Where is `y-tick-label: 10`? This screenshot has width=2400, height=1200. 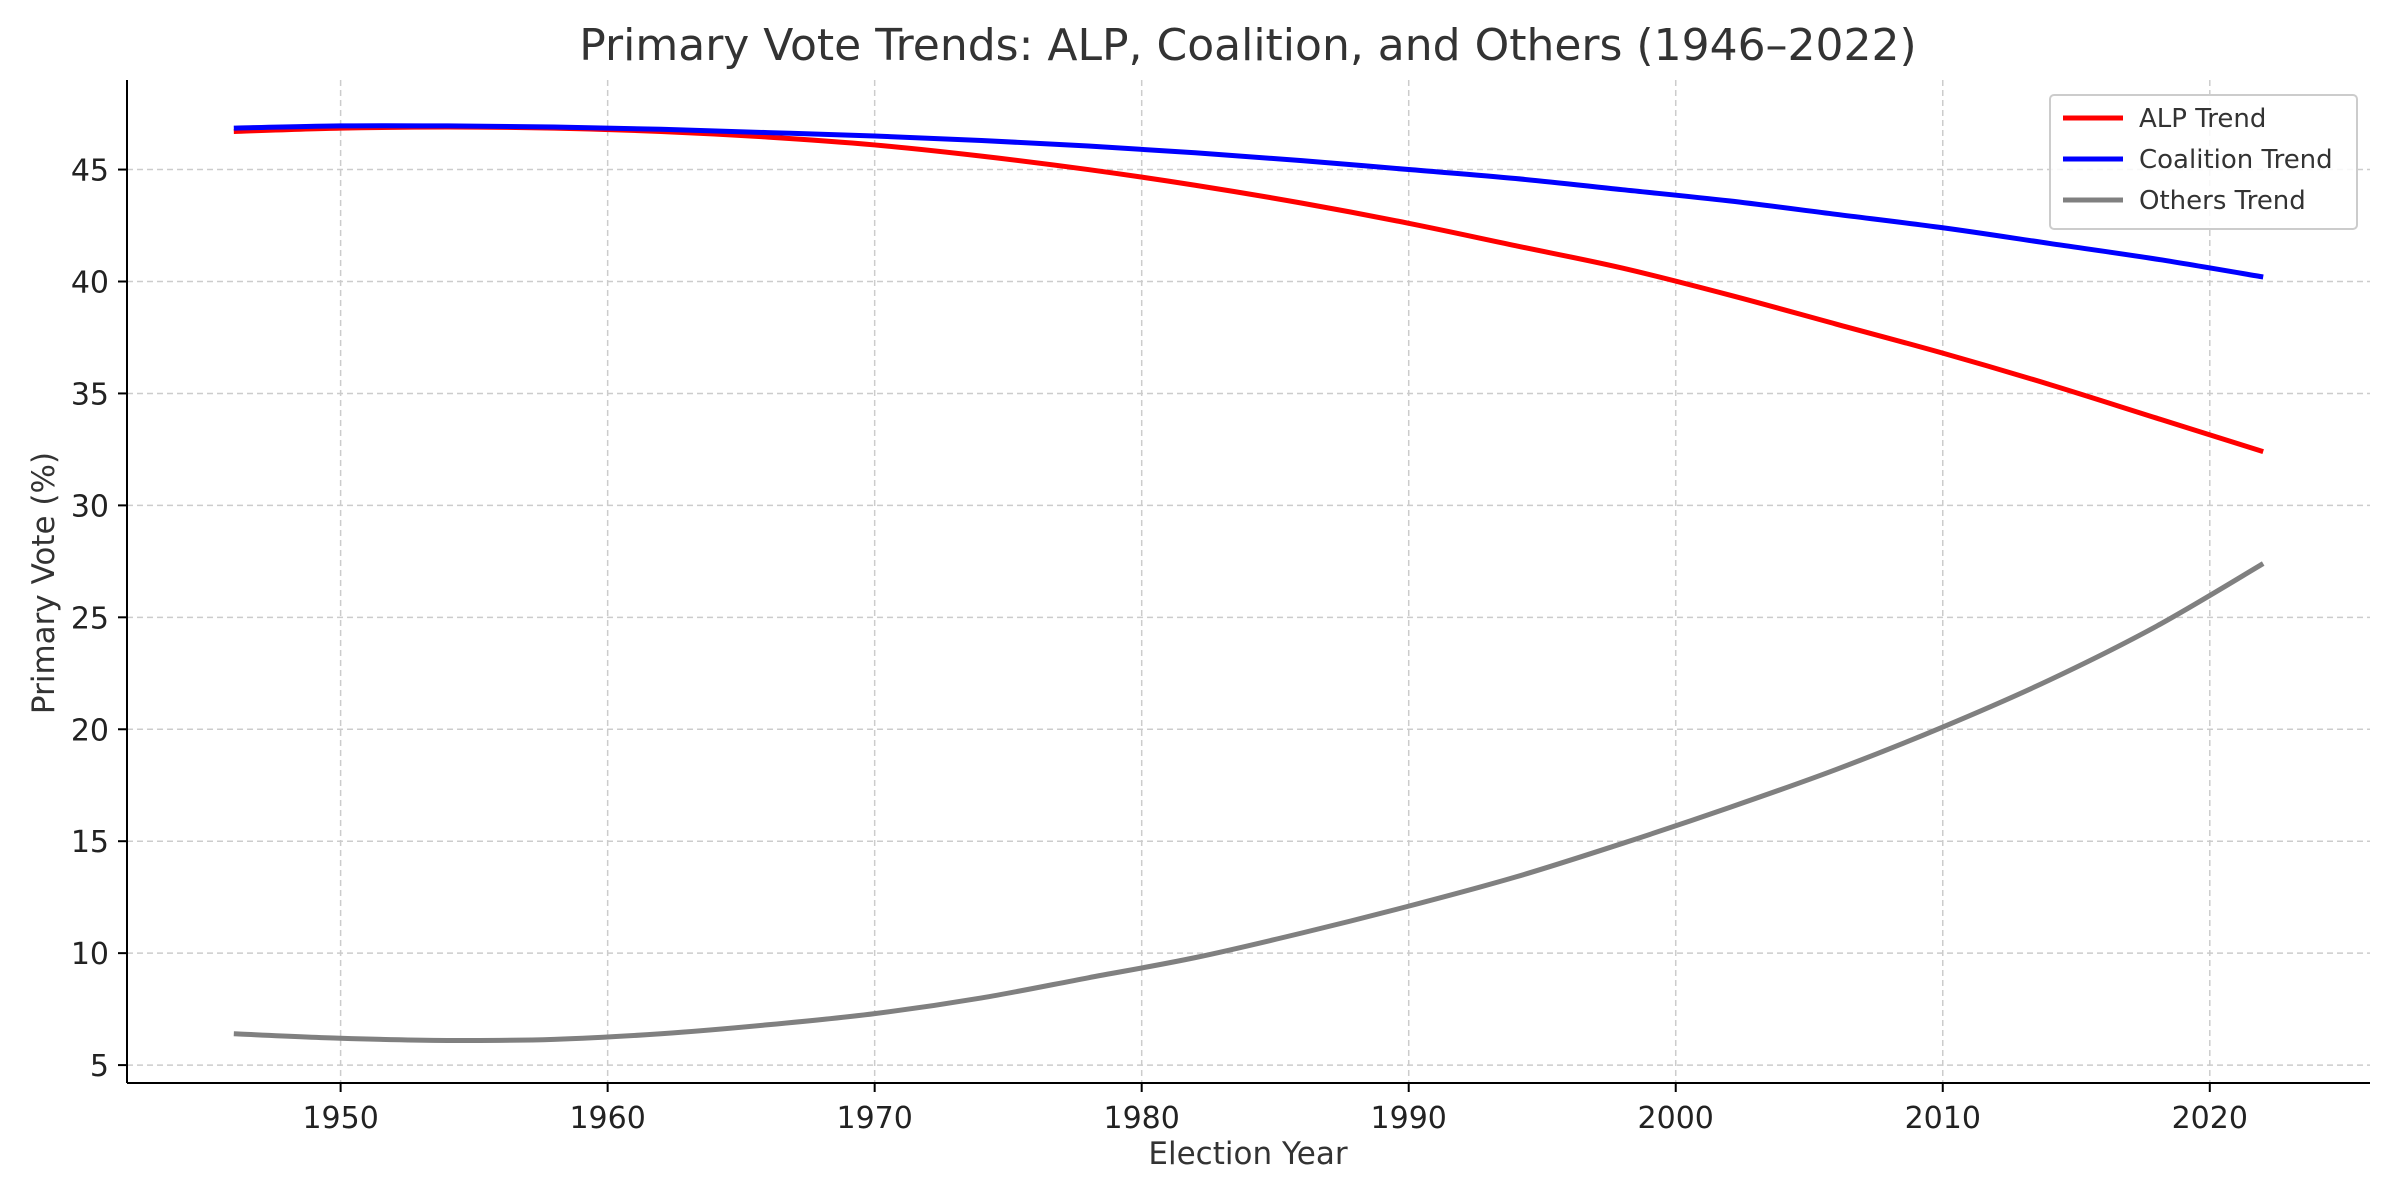 y-tick-label: 10 is located at coordinates (90, 954).